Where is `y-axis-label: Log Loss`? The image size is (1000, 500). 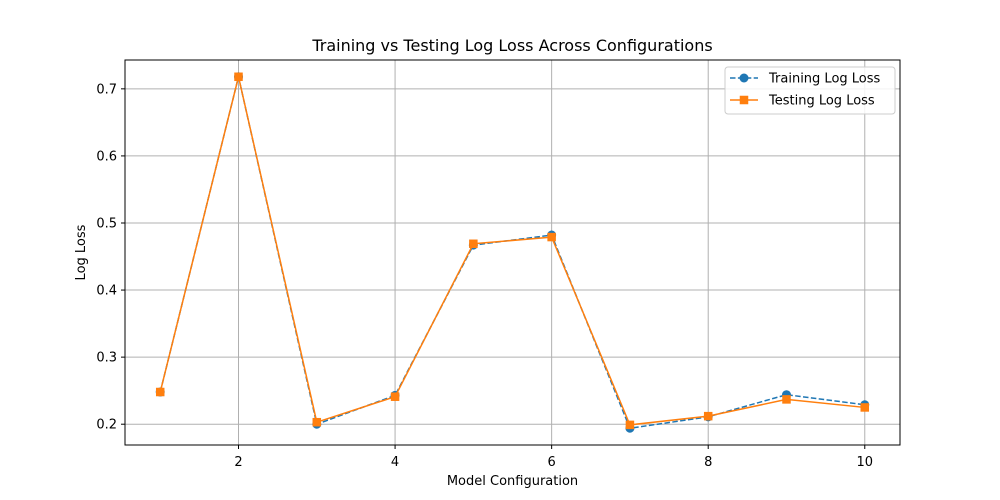 y-axis-label: Log Loss is located at coordinates (81, 252).